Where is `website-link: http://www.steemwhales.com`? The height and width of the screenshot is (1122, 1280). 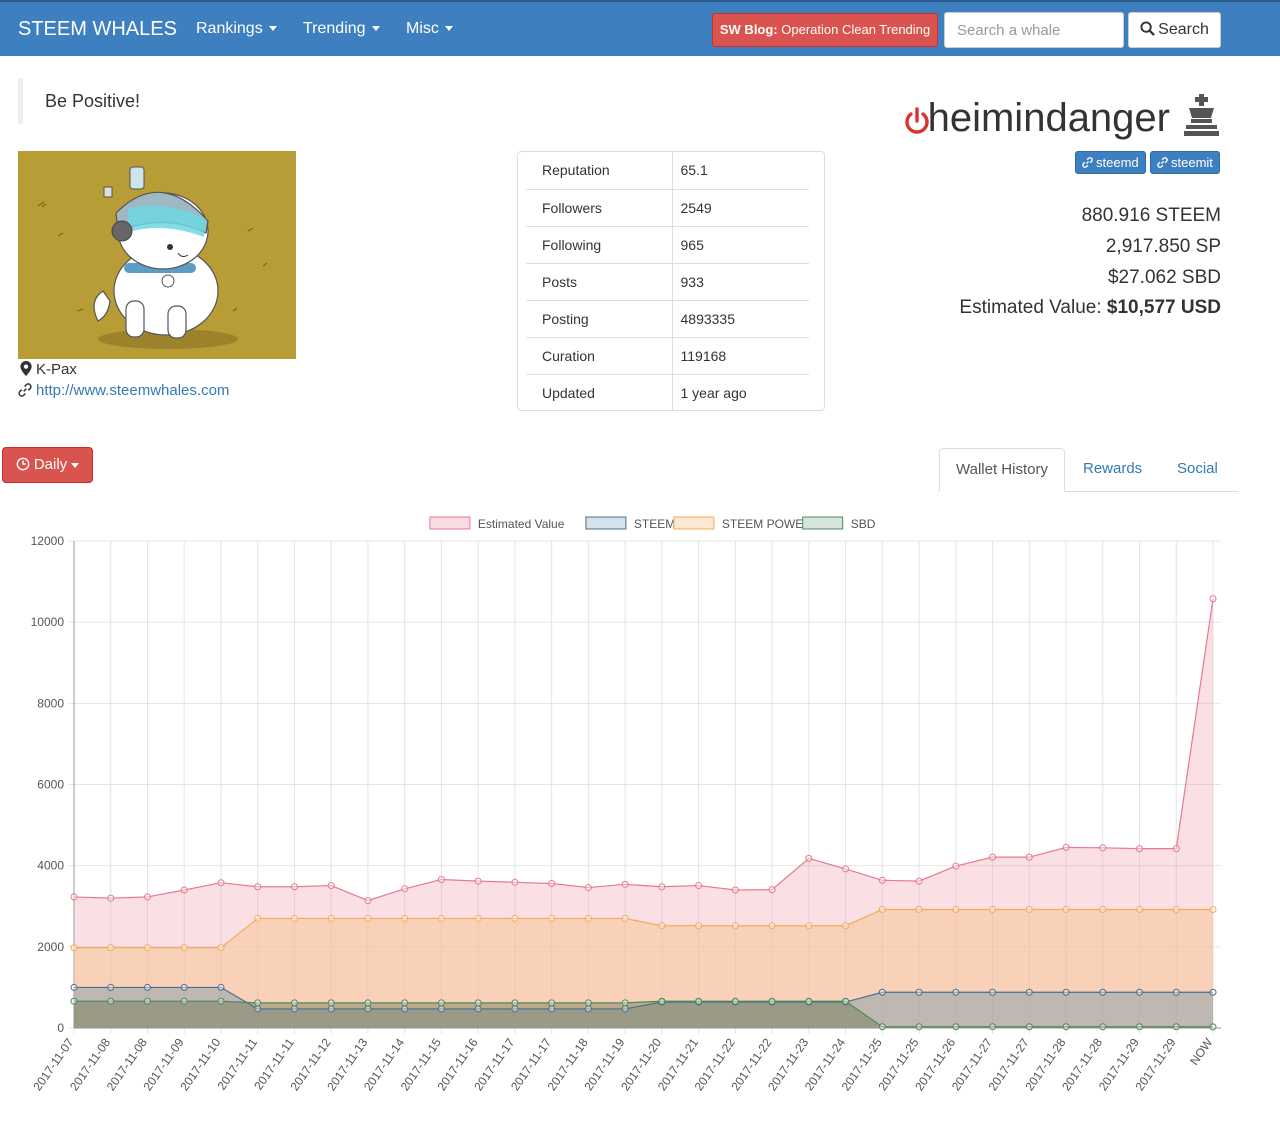
website-link: http://www.steemwhales.com is located at coordinates (133, 390).